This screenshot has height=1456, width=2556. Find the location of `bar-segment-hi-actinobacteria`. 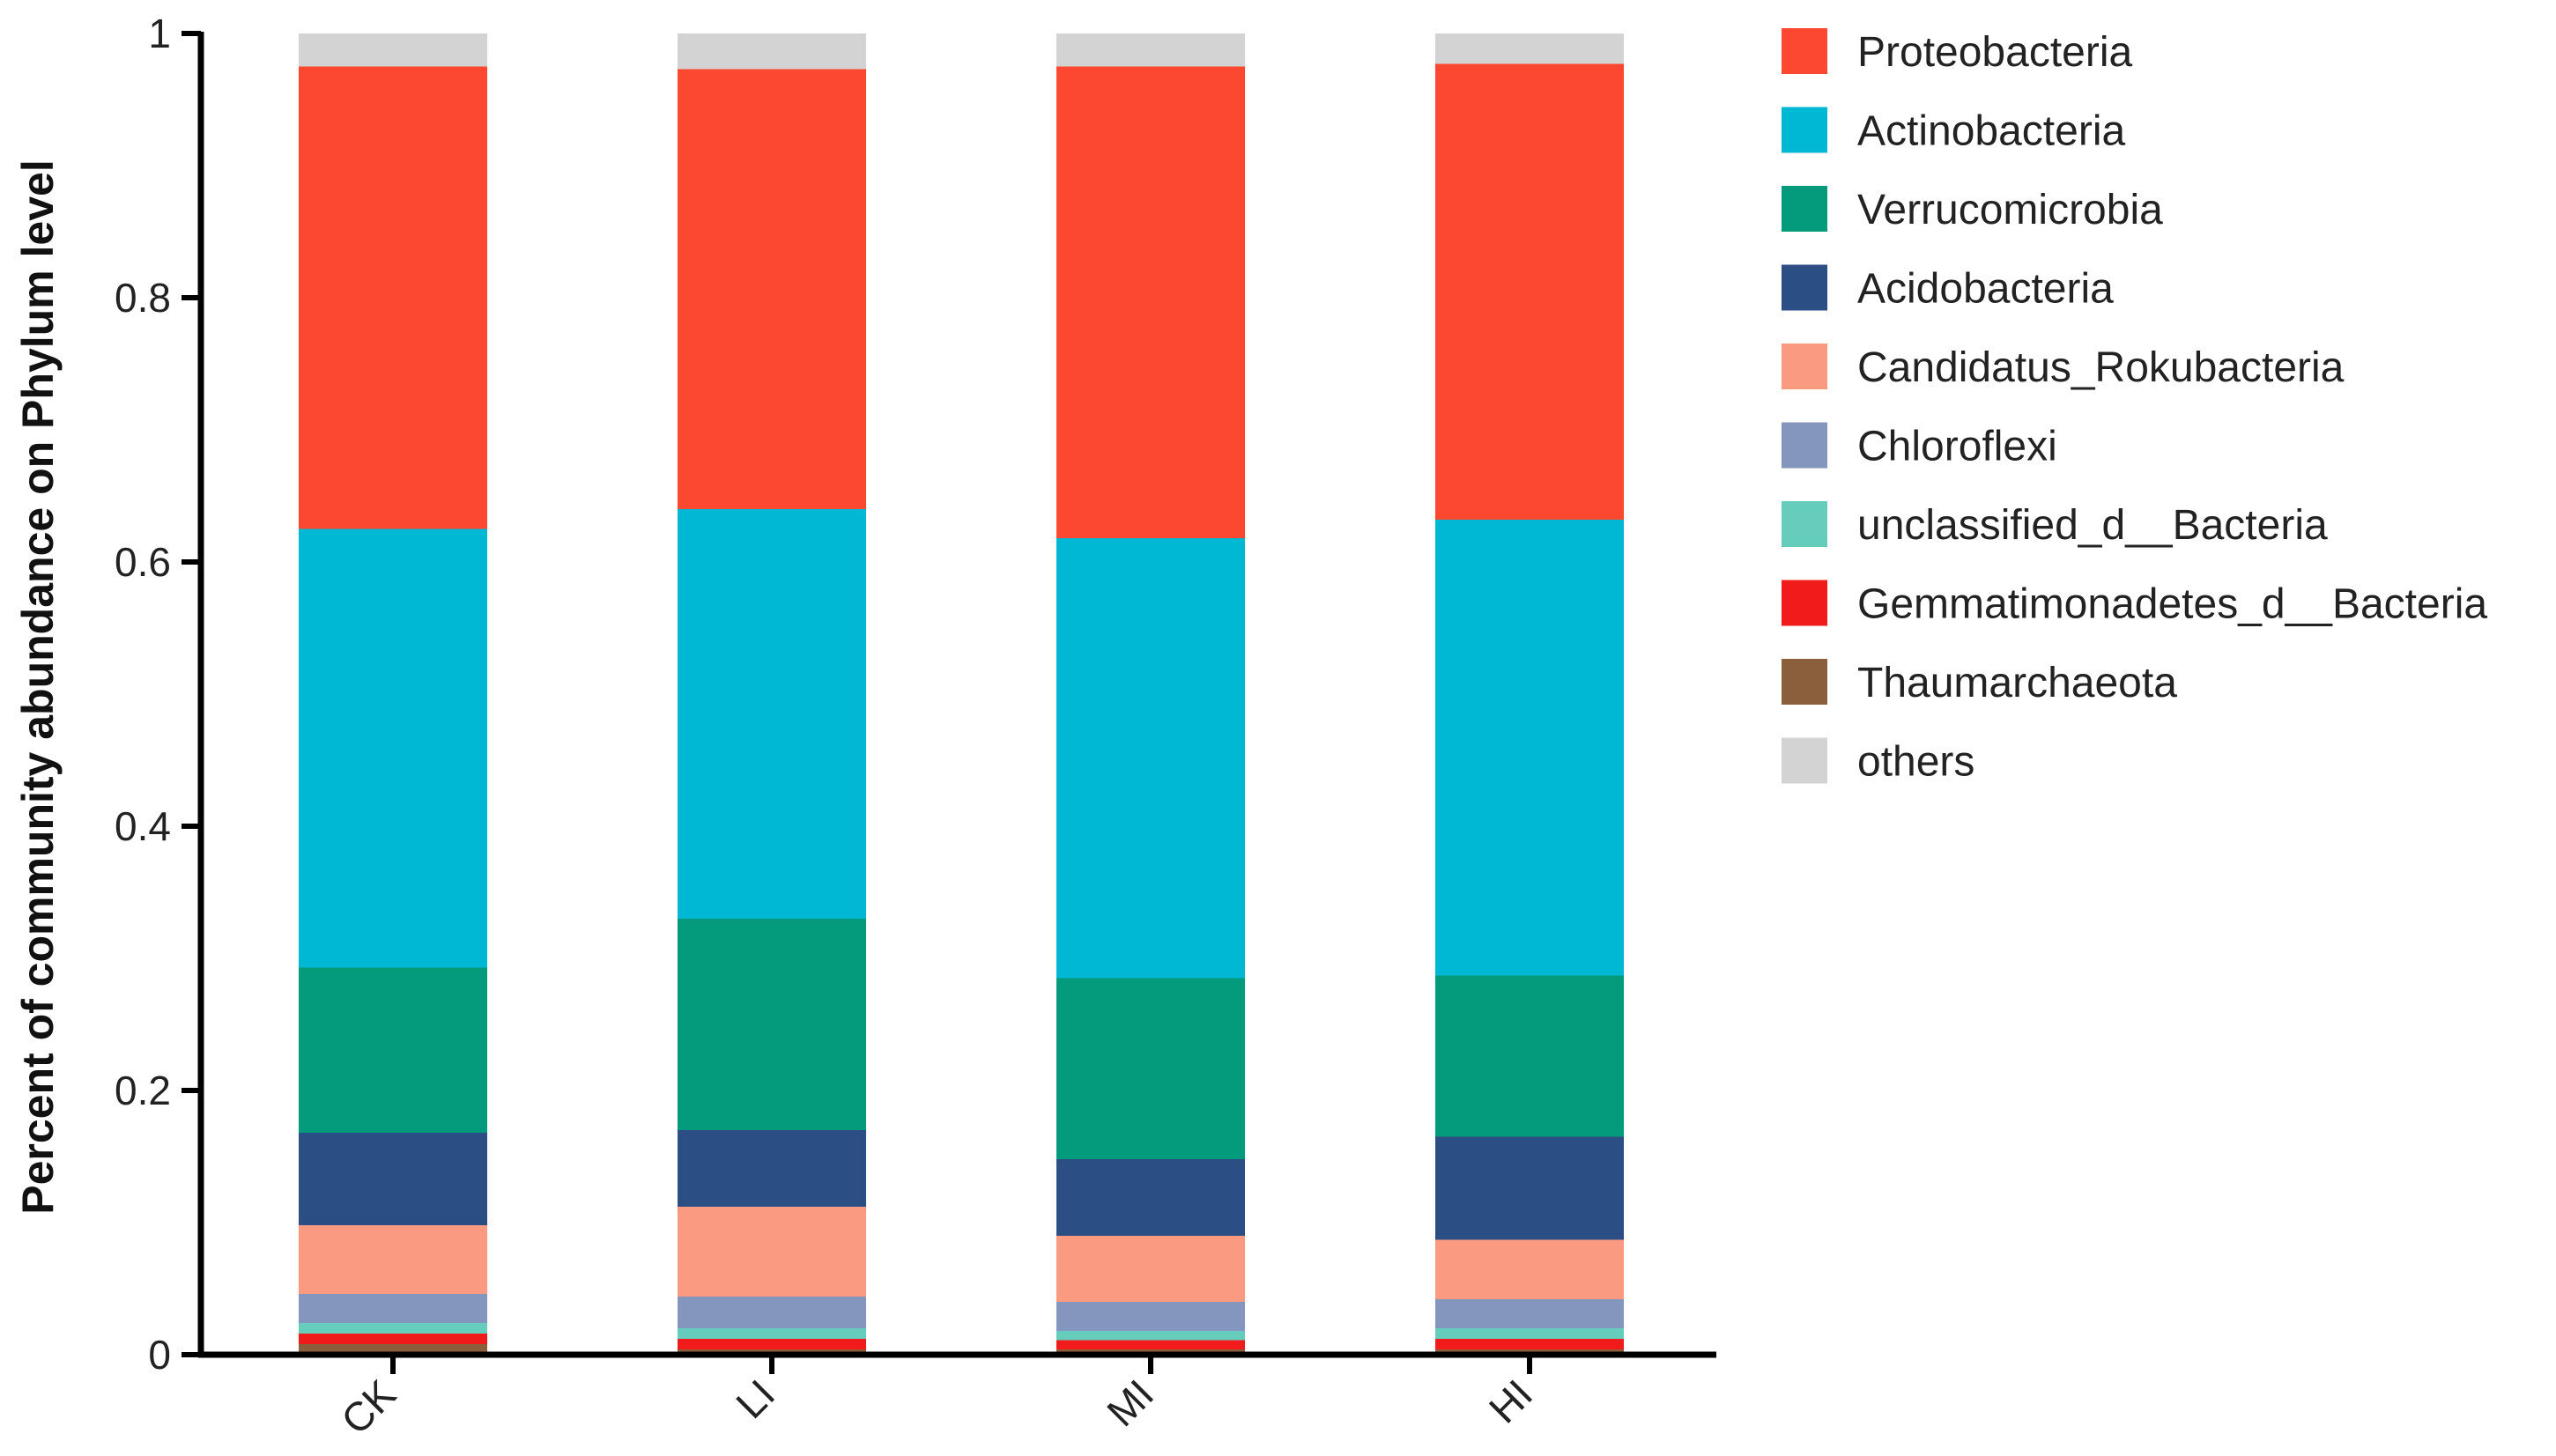

bar-segment-hi-actinobacteria is located at coordinates (1529, 748).